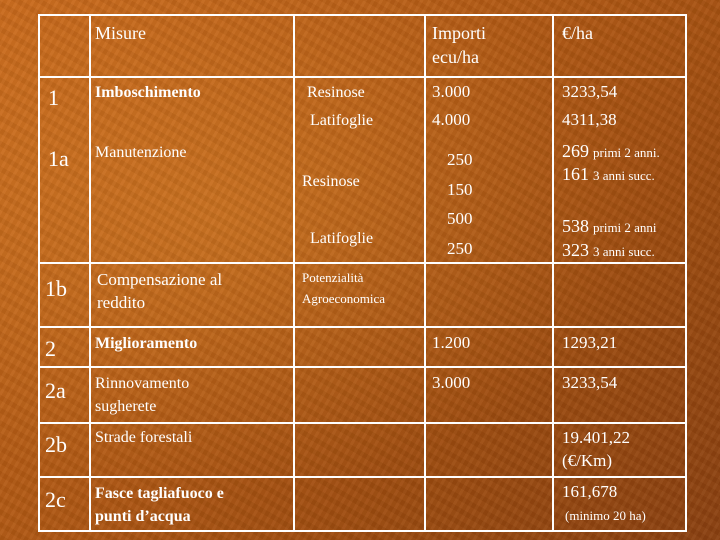 The width and height of the screenshot is (720, 540). What do you see at coordinates (141, 152) in the screenshot?
I see `row-1a-misura: Manutenzione` at bounding box center [141, 152].